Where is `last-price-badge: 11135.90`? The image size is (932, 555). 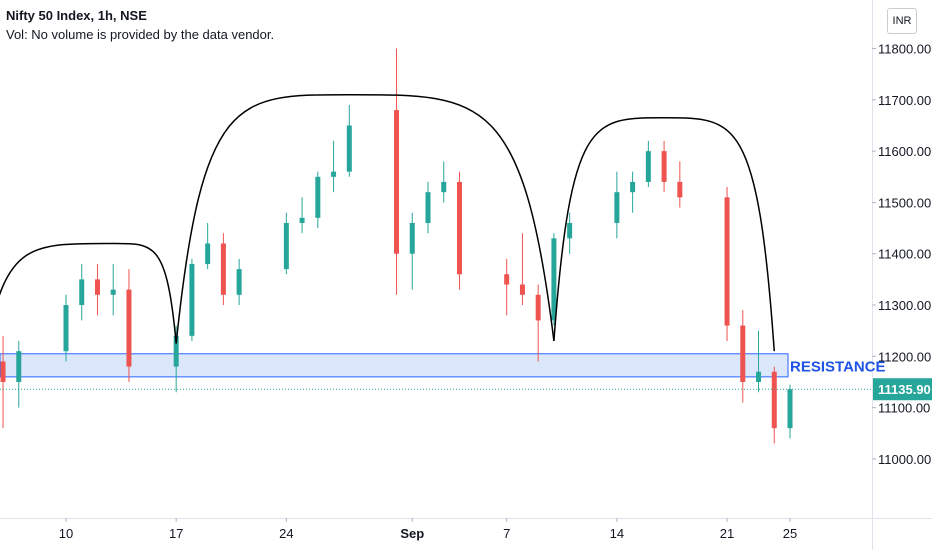
last-price-badge: 11135.90 is located at coordinates (902, 389).